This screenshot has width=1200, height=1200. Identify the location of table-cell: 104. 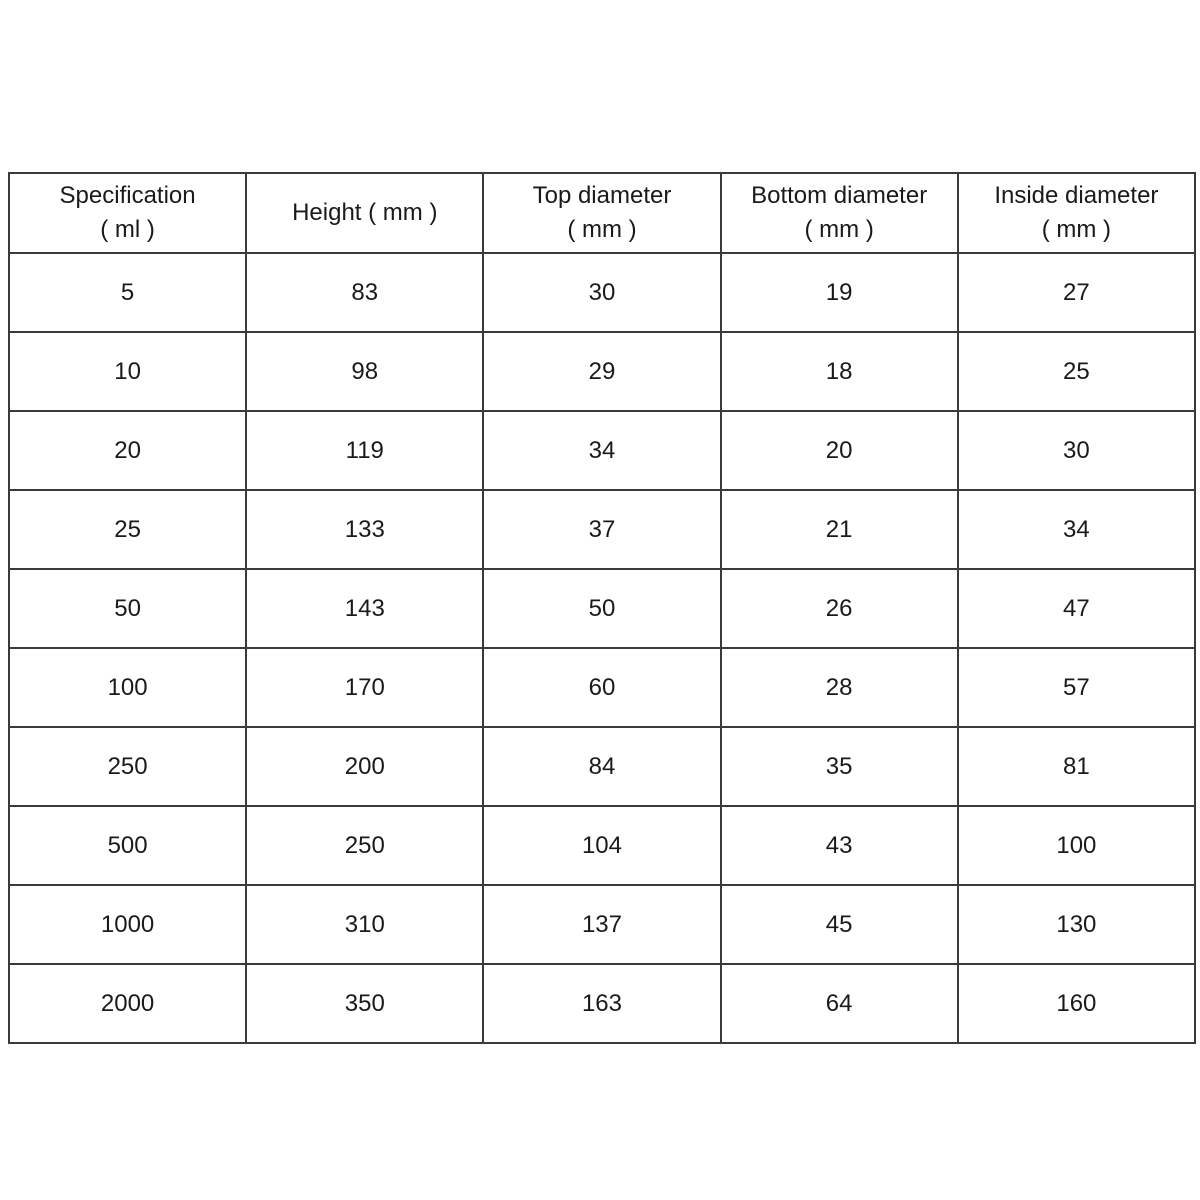
(602, 845).